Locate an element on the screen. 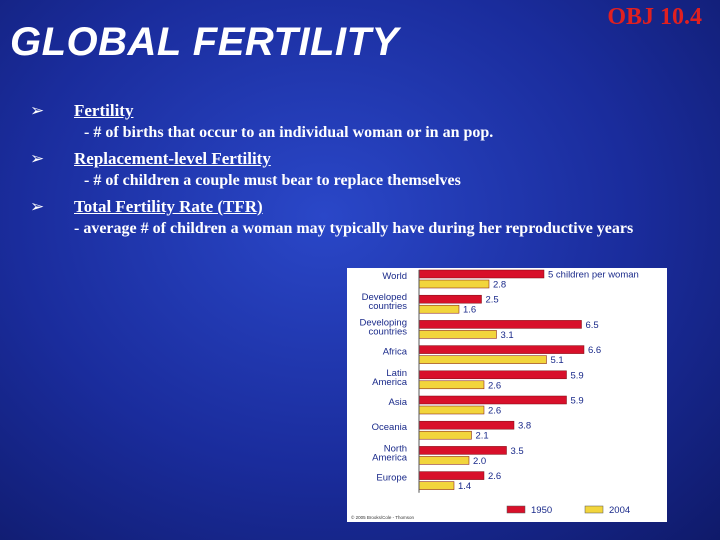  legend-entry: 1950 is located at coordinates (541, 510).